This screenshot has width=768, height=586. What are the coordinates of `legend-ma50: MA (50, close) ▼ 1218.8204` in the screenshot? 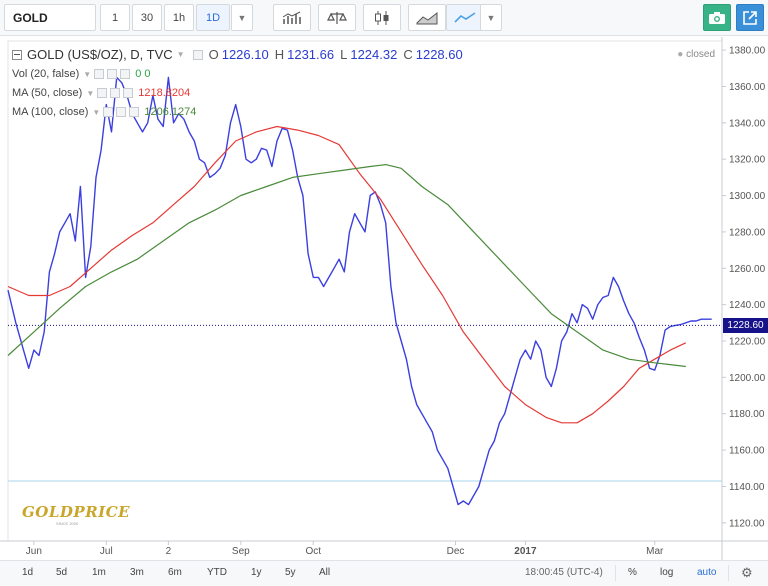 It's located at (101, 93).